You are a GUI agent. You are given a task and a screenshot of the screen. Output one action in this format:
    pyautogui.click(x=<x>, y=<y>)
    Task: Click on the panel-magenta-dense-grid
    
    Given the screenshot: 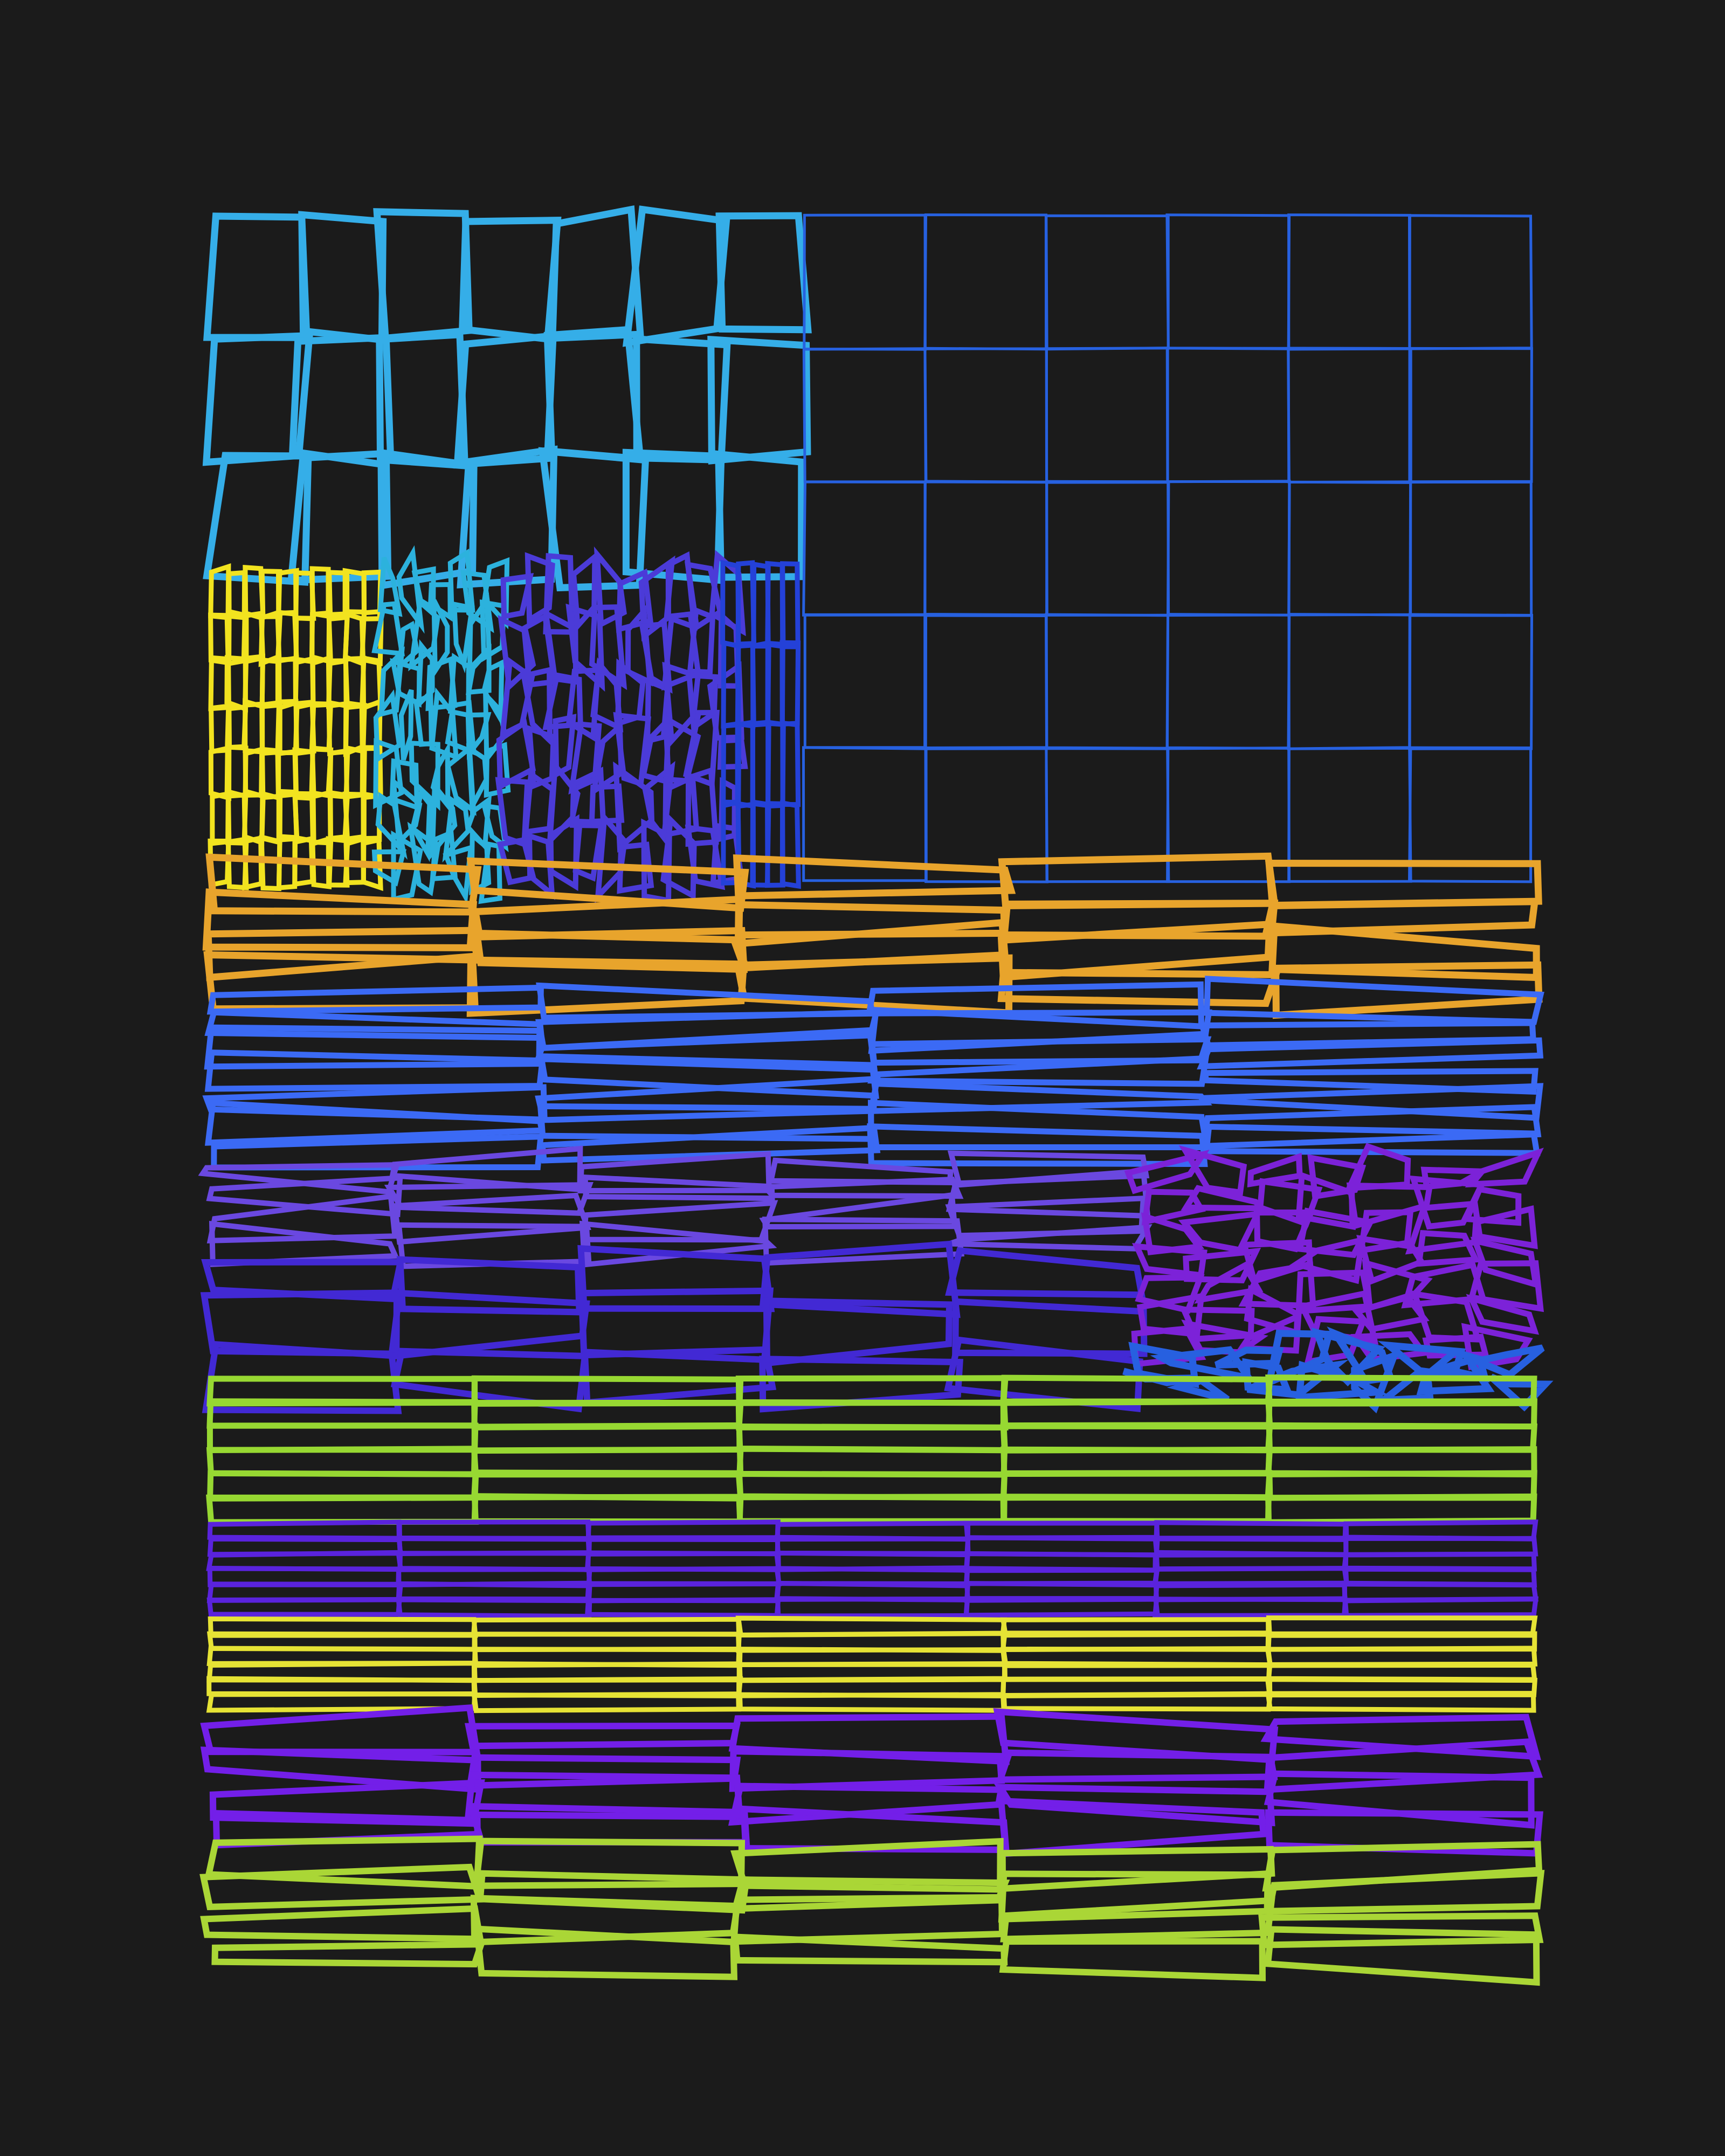 What is the action you would take?
    pyautogui.click(x=1334, y=1257)
    